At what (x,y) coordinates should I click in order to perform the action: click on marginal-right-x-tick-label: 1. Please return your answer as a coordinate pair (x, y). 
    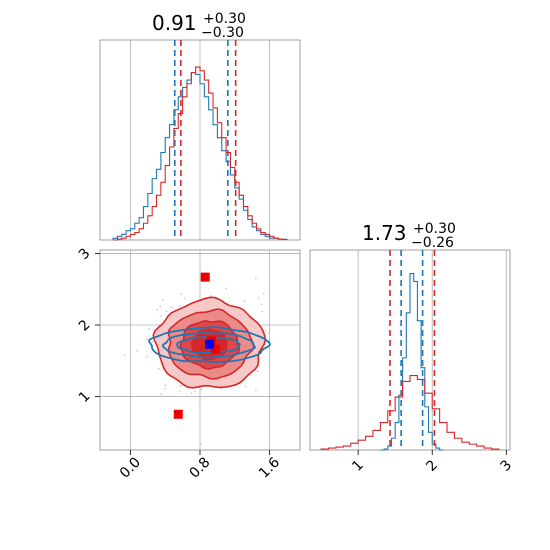
    Looking at the image, I should click on (358, 466).